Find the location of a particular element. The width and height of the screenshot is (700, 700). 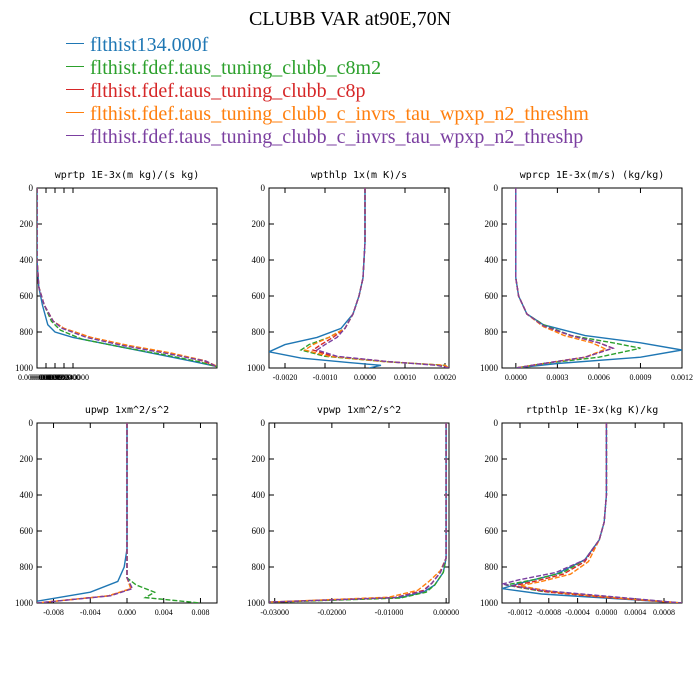

x-tick-label: 0.00000000 is located at coordinates (37, 377).